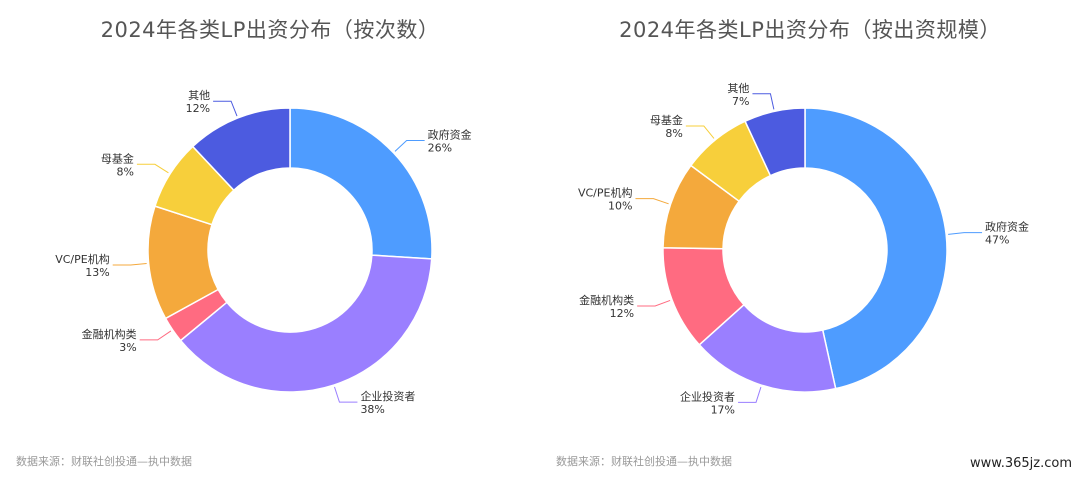 The image size is (1080, 484). What do you see at coordinates (97, 272) in the screenshot?
I see `slice-value-label-3: 13%` at bounding box center [97, 272].